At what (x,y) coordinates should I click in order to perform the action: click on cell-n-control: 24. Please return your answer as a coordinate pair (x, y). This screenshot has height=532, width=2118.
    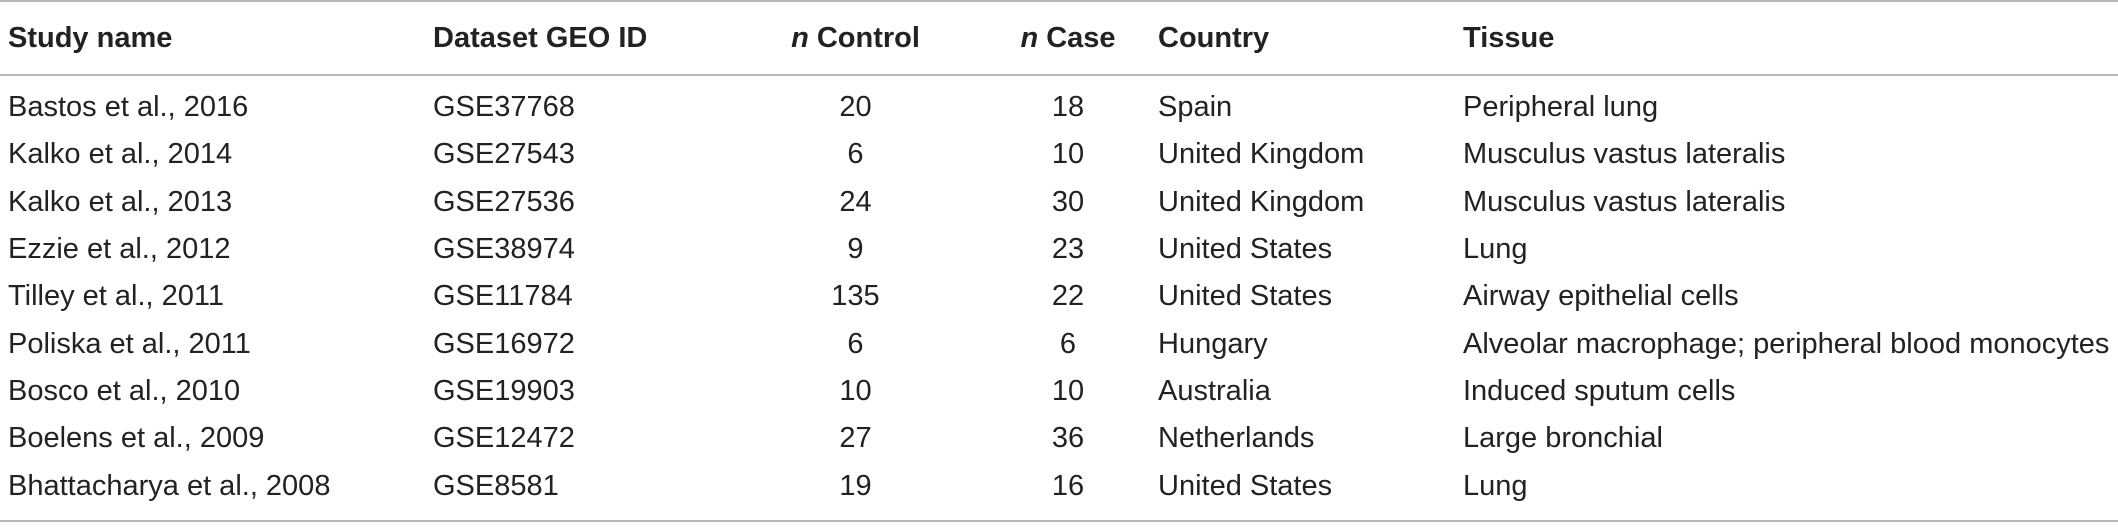
    Looking at the image, I should click on (855, 201).